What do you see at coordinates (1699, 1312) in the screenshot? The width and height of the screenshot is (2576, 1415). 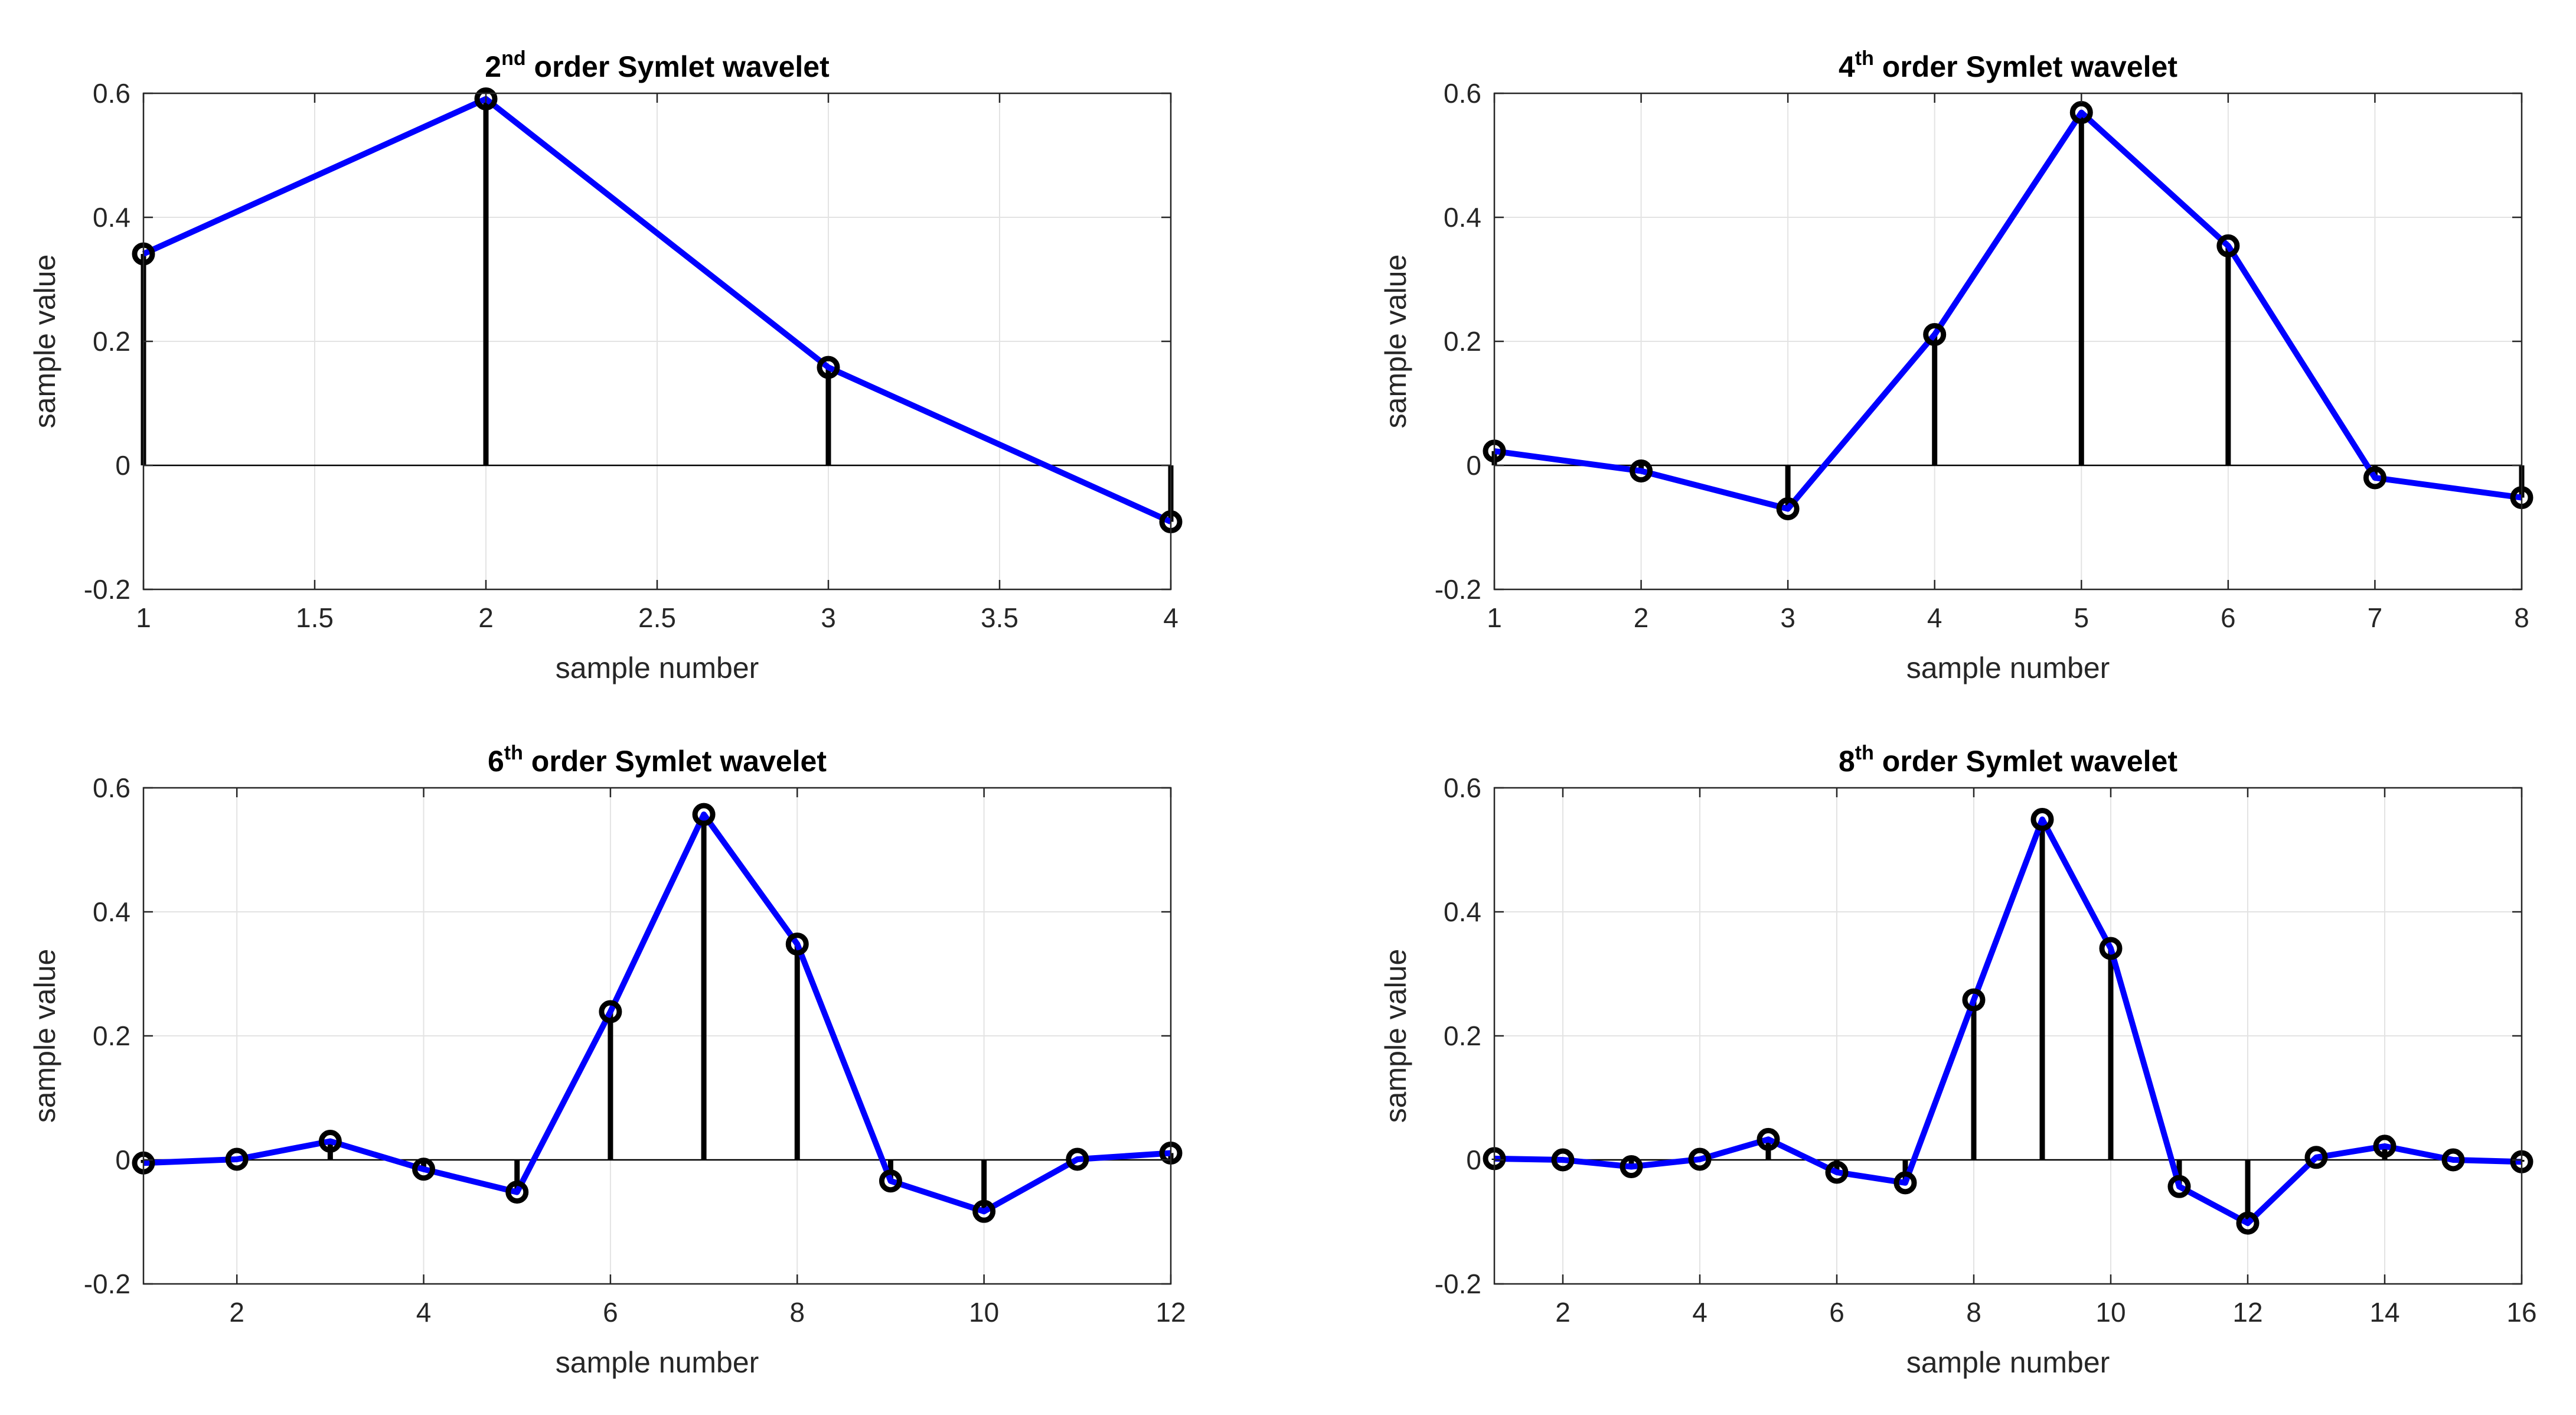 I see `p4-xtick-label-1: 4` at bounding box center [1699, 1312].